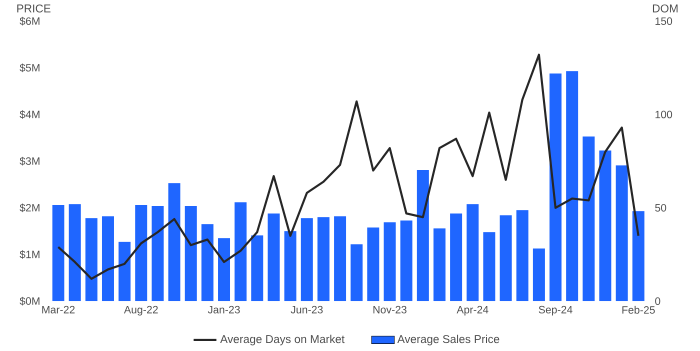 The height and width of the screenshot is (351, 700). I want to click on legend-label: Average Days on Market, so click(282, 340).